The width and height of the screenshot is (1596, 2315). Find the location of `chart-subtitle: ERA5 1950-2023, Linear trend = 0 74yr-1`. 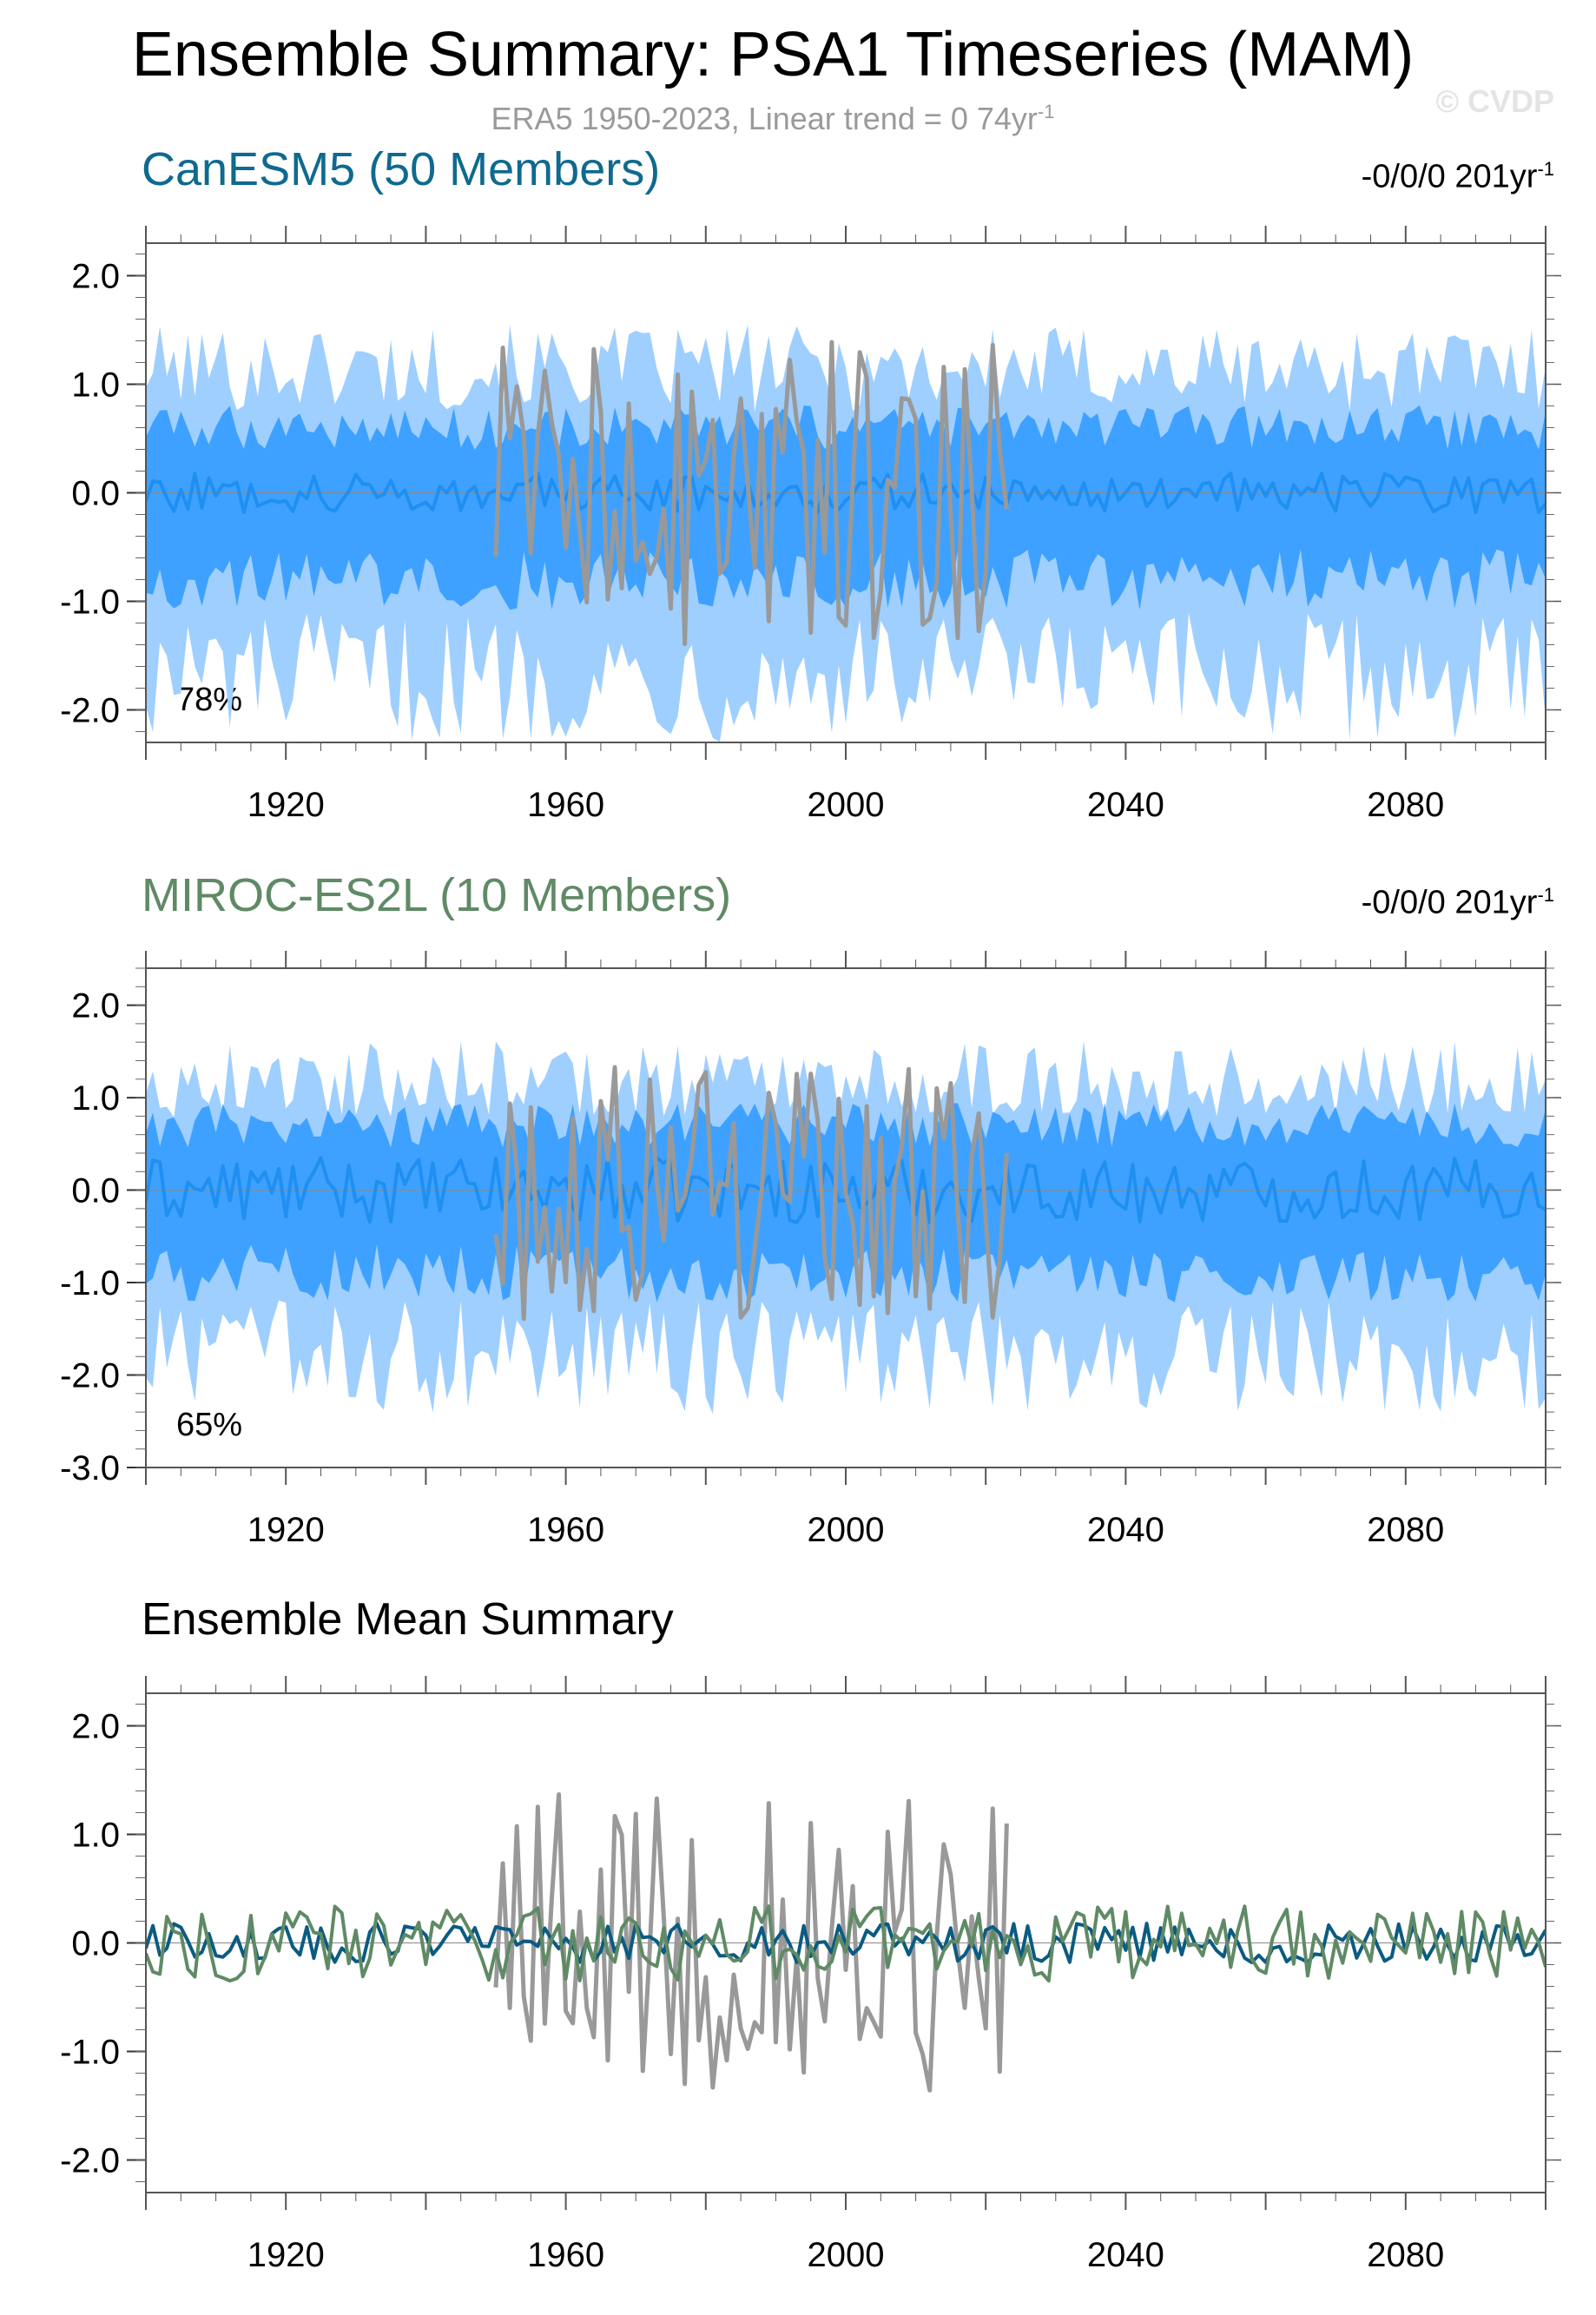

chart-subtitle: ERA5 1950-2023, Linear trend = 0 74yr-1 is located at coordinates (773, 119).